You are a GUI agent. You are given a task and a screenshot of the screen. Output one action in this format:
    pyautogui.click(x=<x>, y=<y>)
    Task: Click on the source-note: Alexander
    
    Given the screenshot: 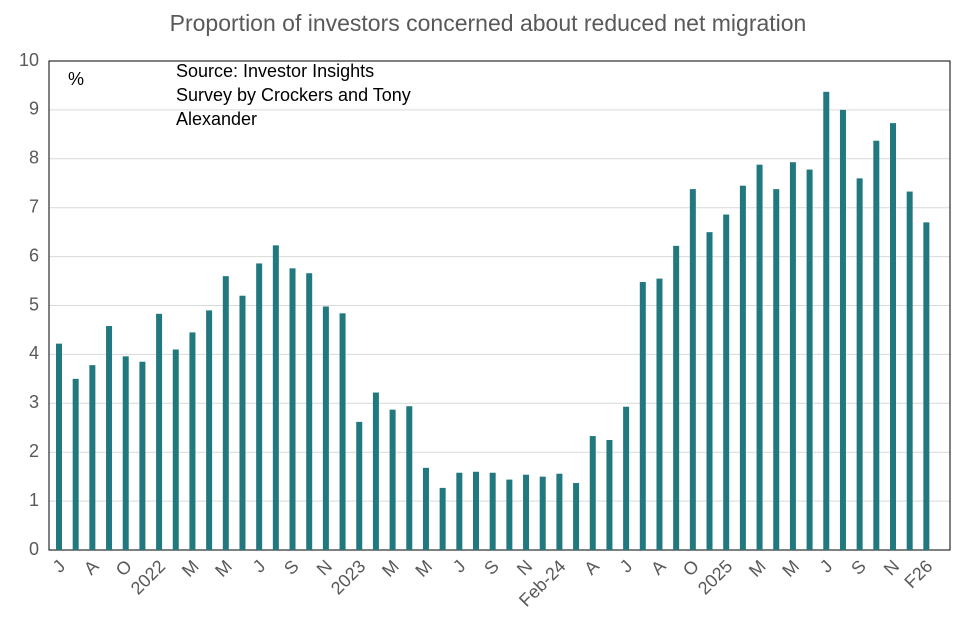 What is the action you would take?
    pyautogui.click(x=216, y=119)
    